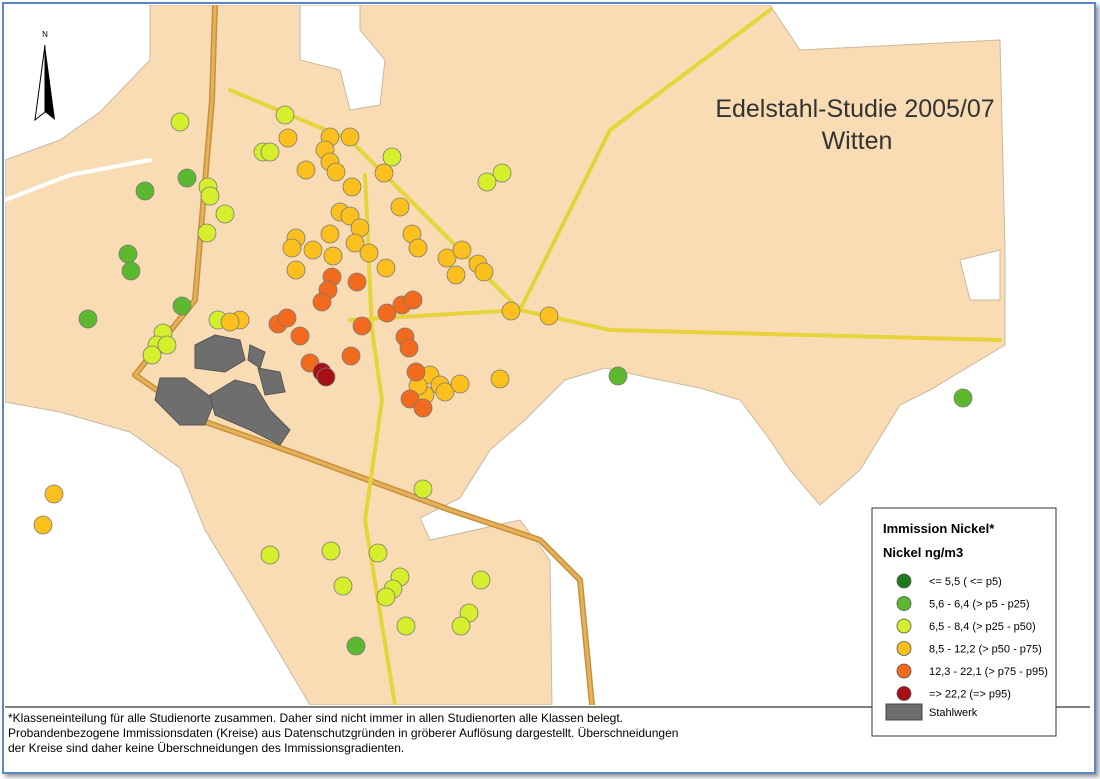 This screenshot has width=1100, height=779. I want to click on map-title: Witten, so click(857, 141).